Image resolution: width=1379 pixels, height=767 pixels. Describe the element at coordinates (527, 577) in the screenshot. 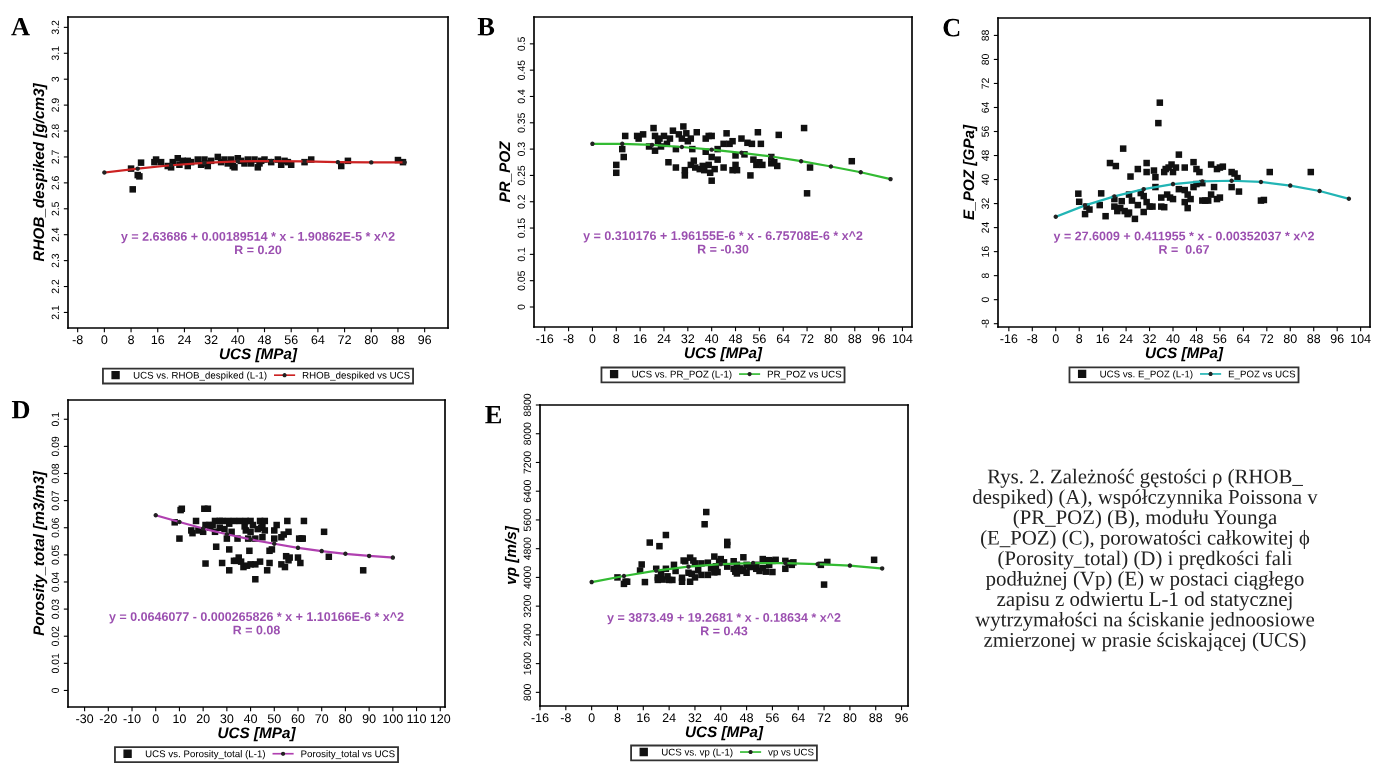

I see `y-tick-label: 4000` at that location.